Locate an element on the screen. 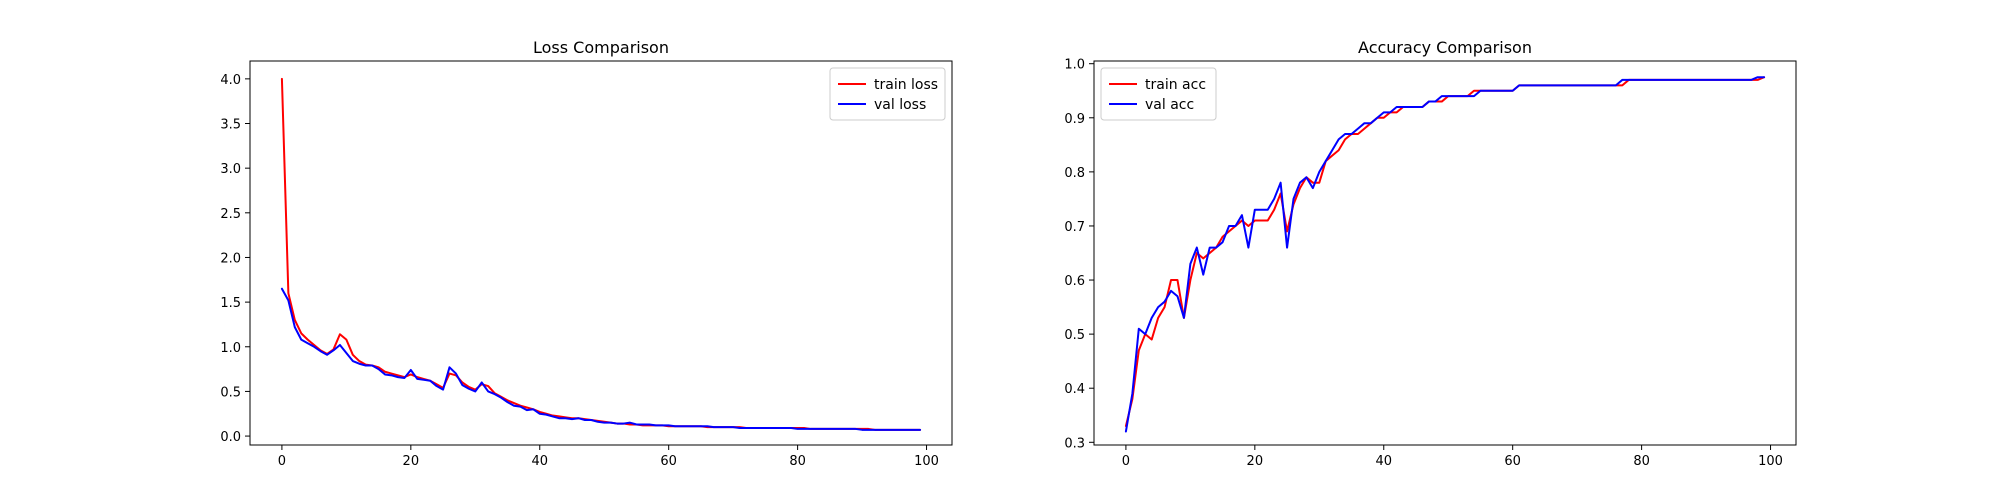 The width and height of the screenshot is (2000, 500). accuracy-y-tick-label: 0.8 is located at coordinates (1074, 173).